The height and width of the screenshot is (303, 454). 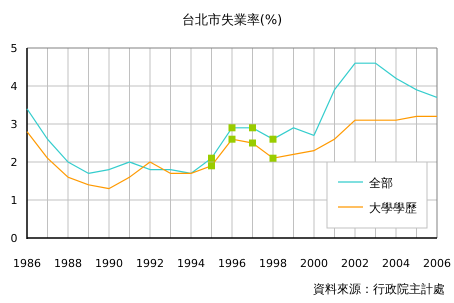 What do you see at coordinates (14, 86) in the screenshot?
I see `y-tick-label: 4` at bounding box center [14, 86].